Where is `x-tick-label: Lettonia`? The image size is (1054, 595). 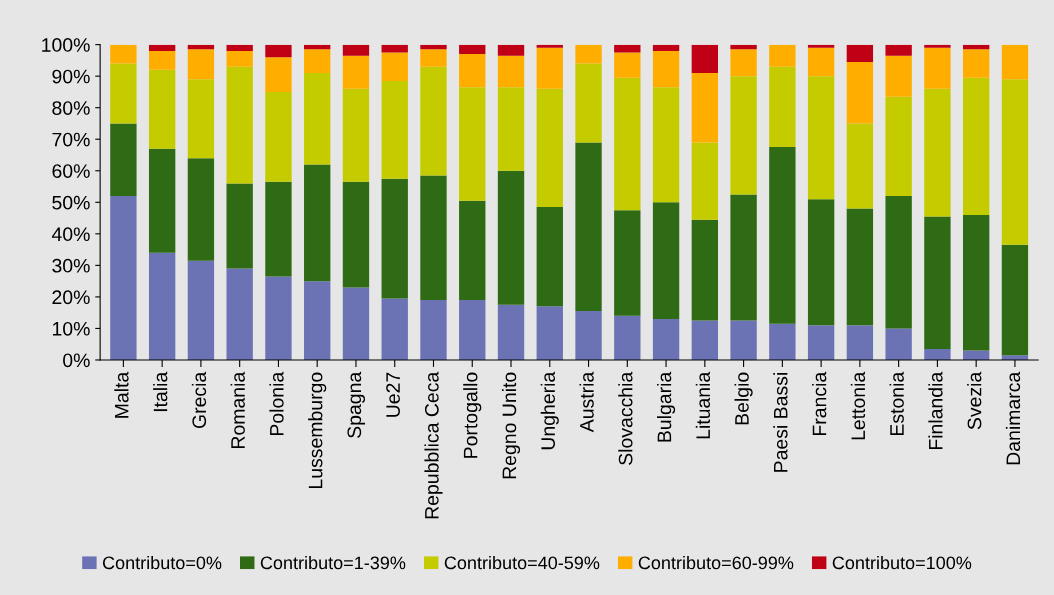 x-tick-label: Lettonia is located at coordinates (858, 405).